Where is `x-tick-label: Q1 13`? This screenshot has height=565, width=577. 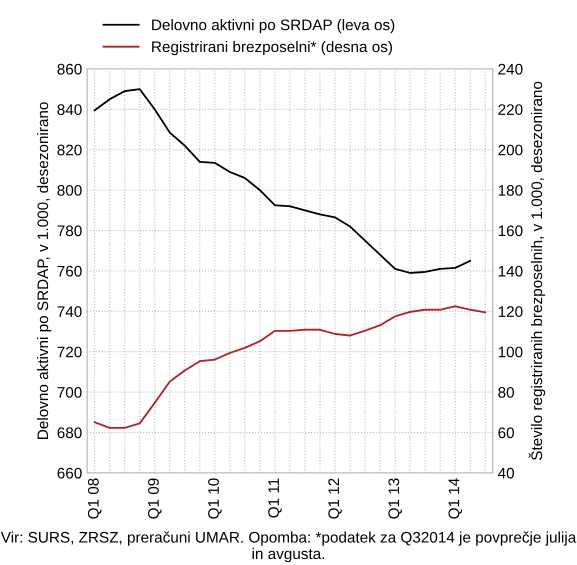 x-tick-label: Q1 13 is located at coordinates (395, 498).